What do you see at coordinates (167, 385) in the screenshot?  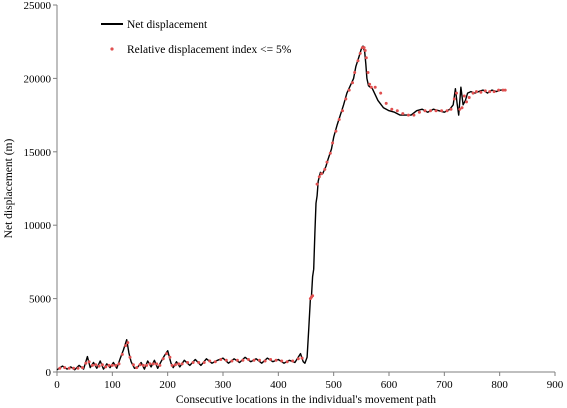 I see `x-tick-label: 200` at bounding box center [167, 385].